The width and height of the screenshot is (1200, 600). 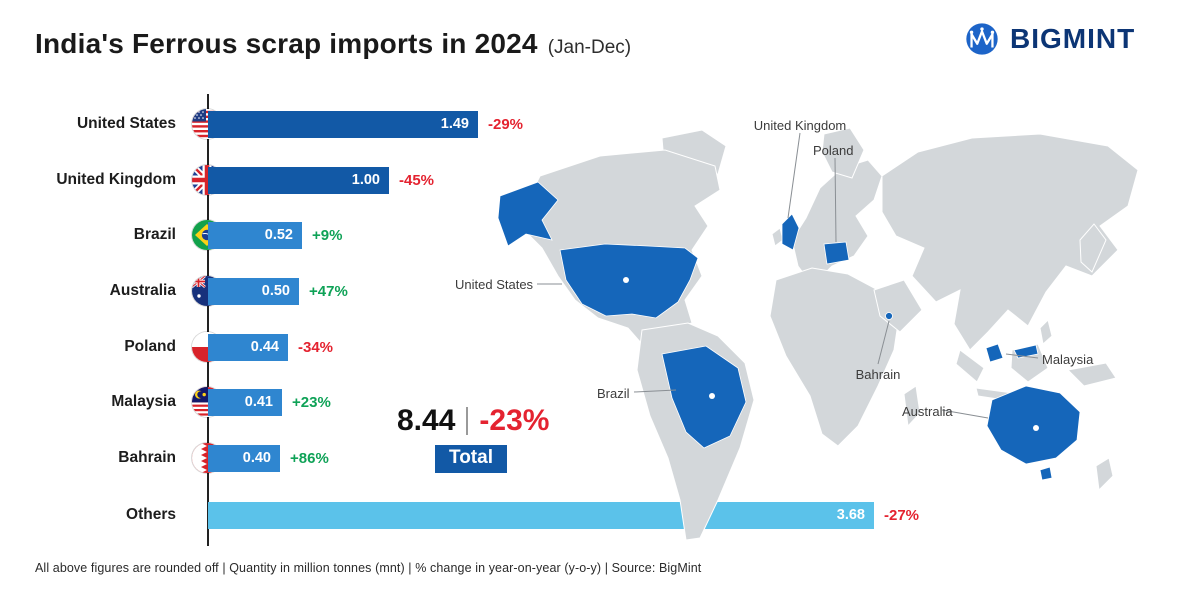 What do you see at coordinates (309, 458) in the screenshot?
I see `change-badge: +86%` at bounding box center [309, 458].